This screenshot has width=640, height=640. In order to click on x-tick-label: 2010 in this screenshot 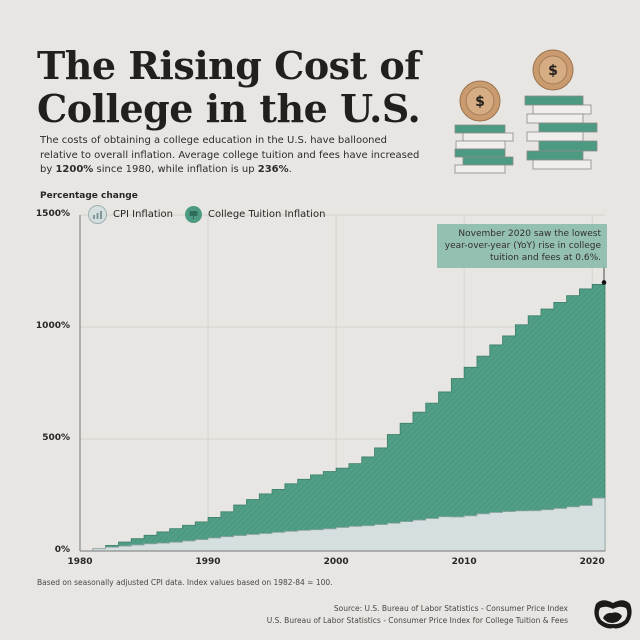, I will do `click(464, 562)`.